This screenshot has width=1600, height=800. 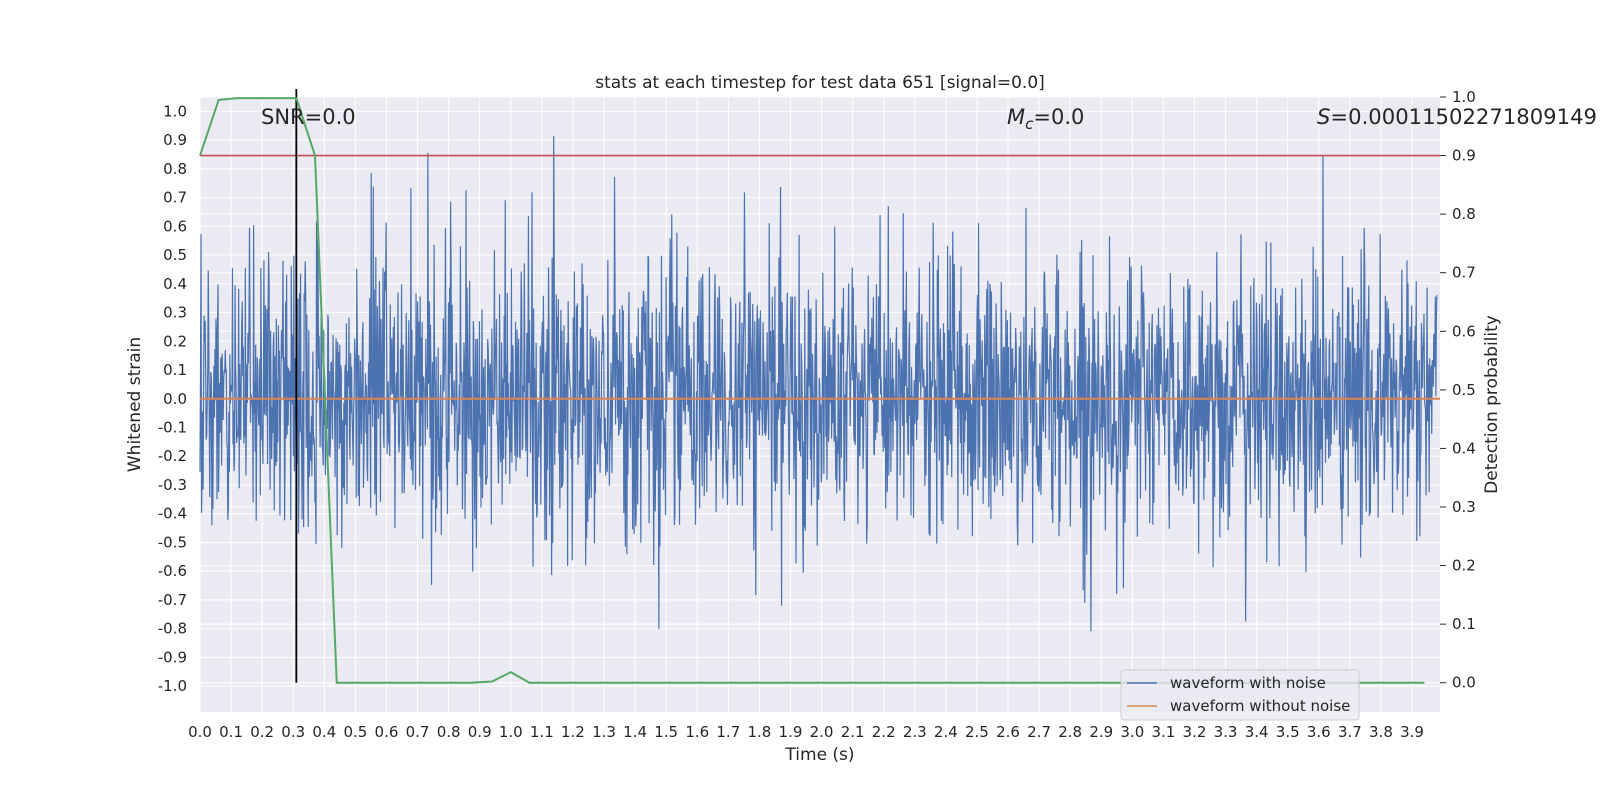 I want to click on y-tick-label: -0.5, so click(x=172, y=542).